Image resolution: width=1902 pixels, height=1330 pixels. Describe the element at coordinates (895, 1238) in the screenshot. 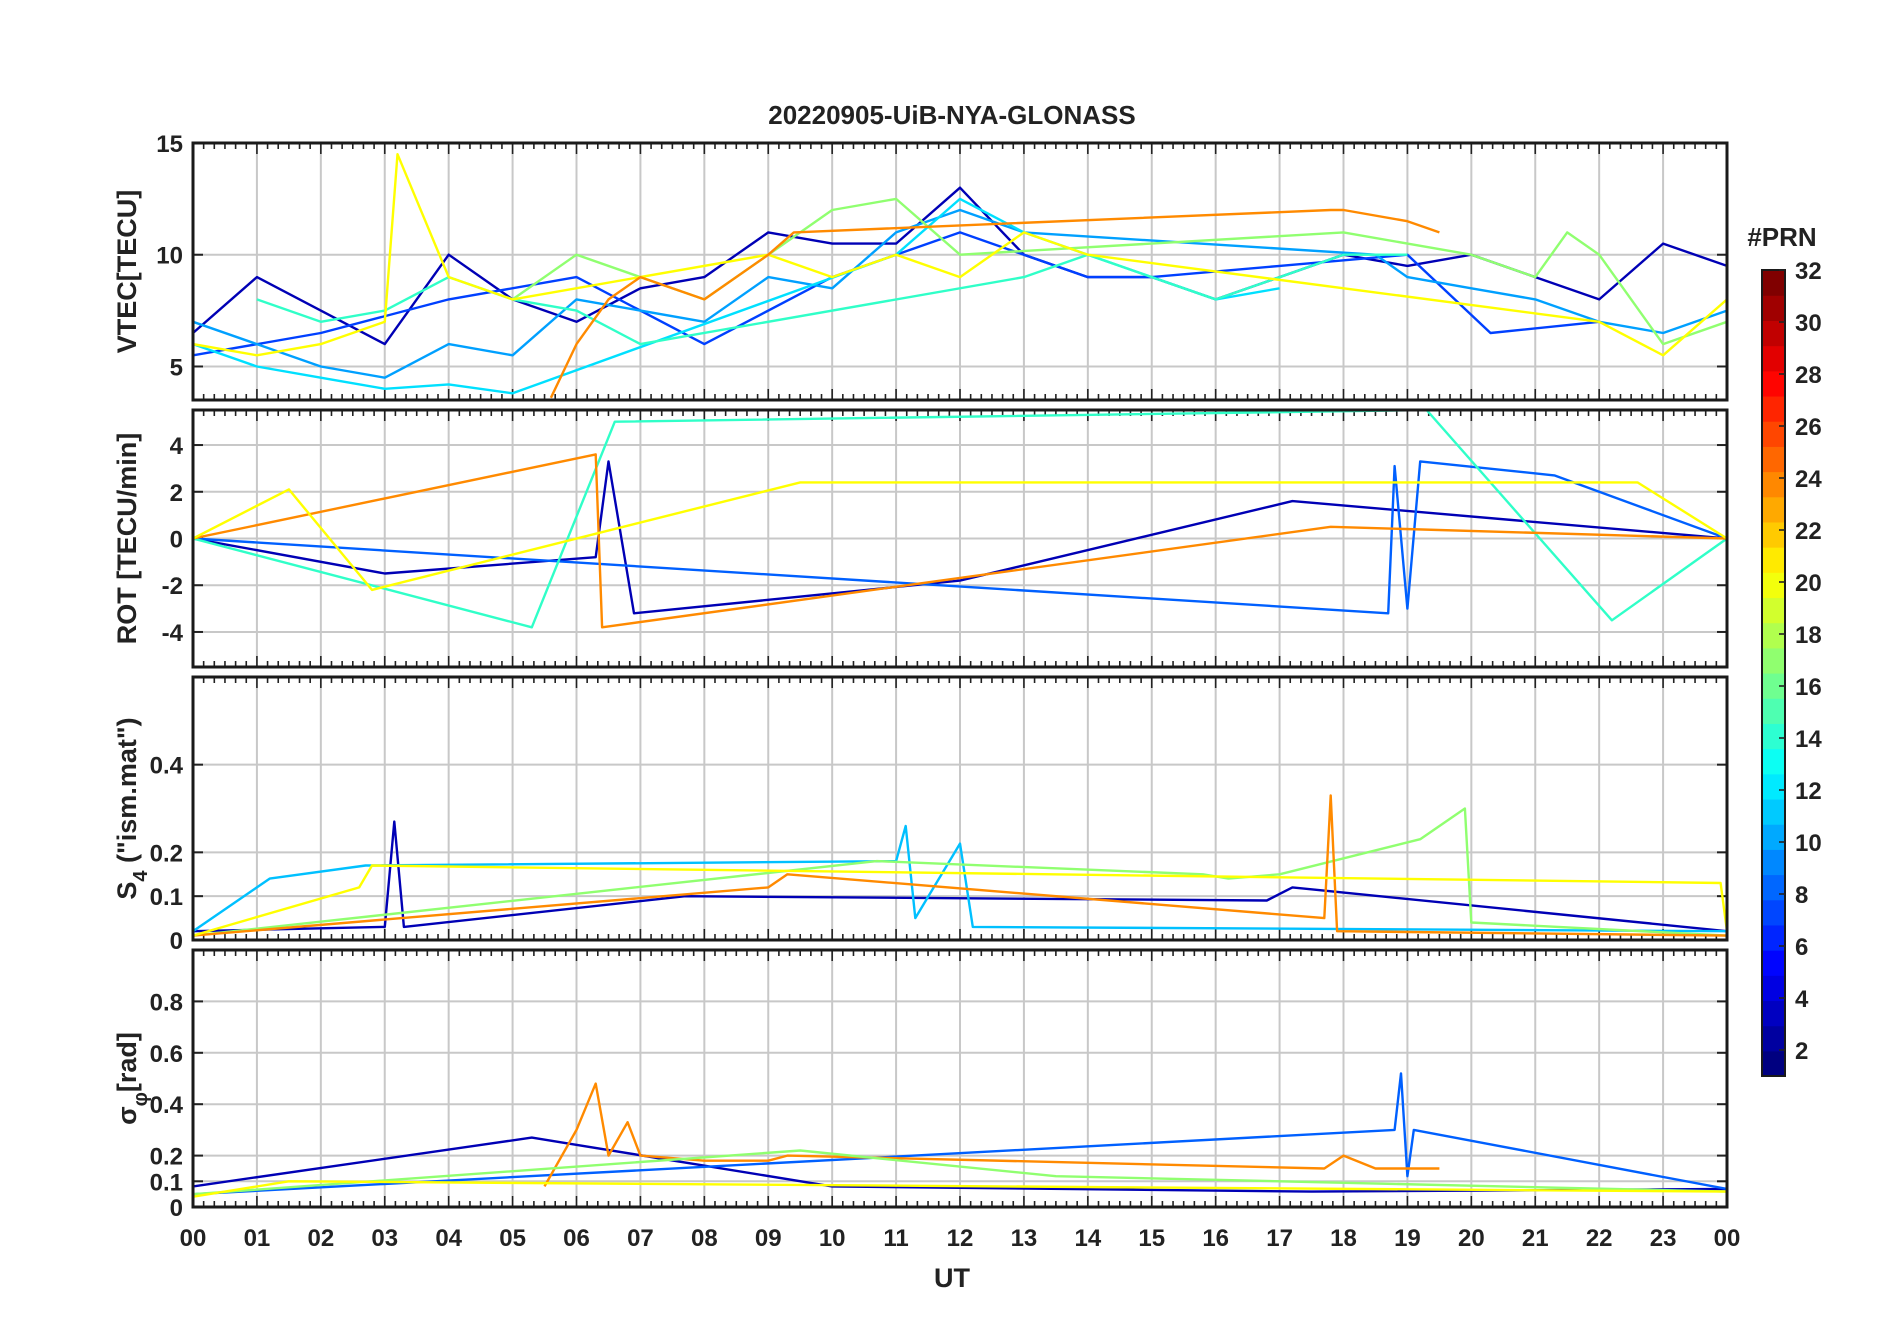

I see `x-tick-label: 11` at that location.